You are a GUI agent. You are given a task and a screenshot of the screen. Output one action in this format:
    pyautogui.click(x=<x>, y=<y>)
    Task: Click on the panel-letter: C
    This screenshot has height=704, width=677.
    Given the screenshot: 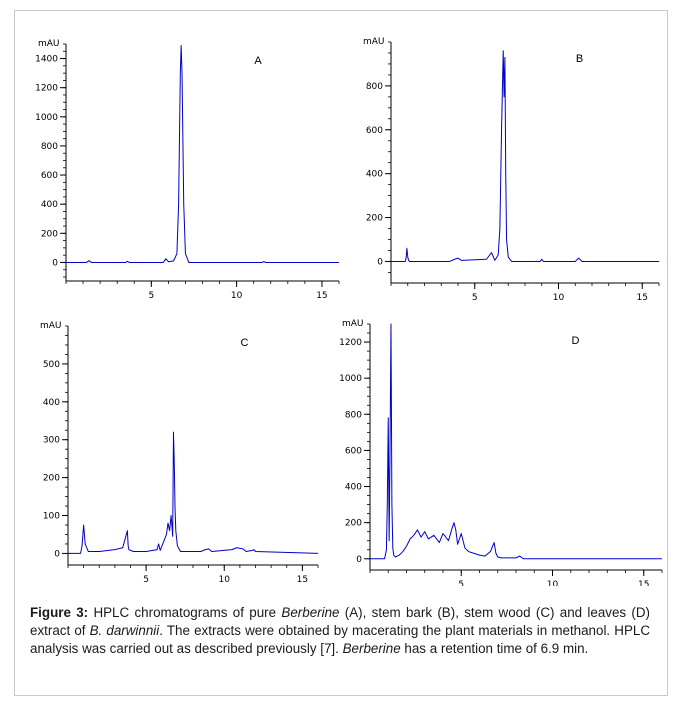 What is the action you would take?
    pyautogui.click(x=245, y=343)
    